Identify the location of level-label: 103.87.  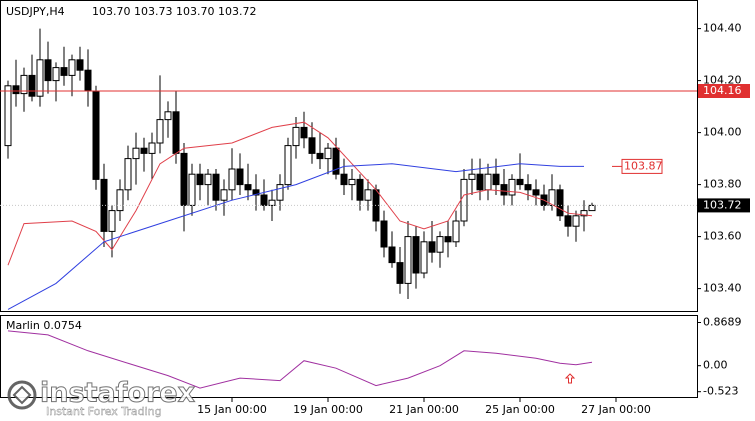
(643, 165).